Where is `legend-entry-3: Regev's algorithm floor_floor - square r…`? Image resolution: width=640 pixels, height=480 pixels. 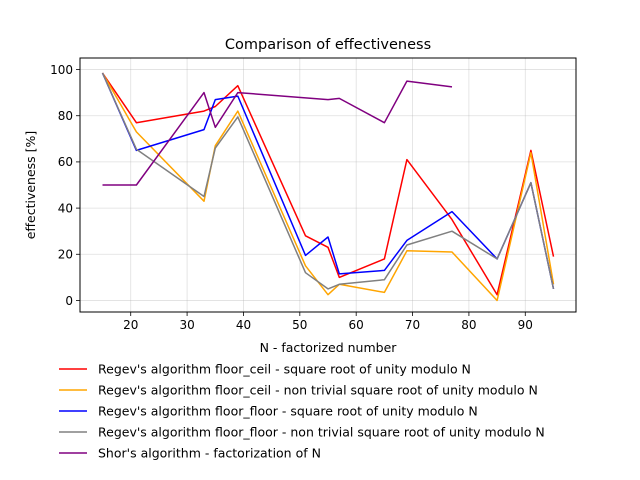 legend-entry-3: Regev's algorithm floor_floor - square r… is located at coordinates (288, 411).